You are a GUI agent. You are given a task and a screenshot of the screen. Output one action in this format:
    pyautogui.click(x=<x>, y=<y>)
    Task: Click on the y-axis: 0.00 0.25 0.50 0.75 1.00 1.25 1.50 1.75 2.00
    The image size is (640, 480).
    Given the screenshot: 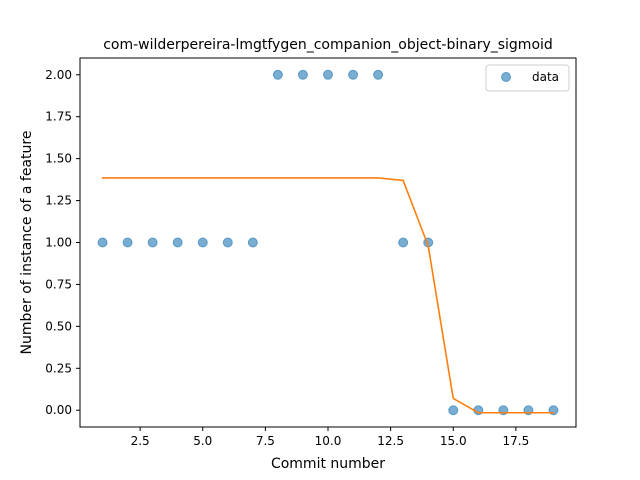 What is the action you would take?
    pyautogui.click(x=62, y=242)
    